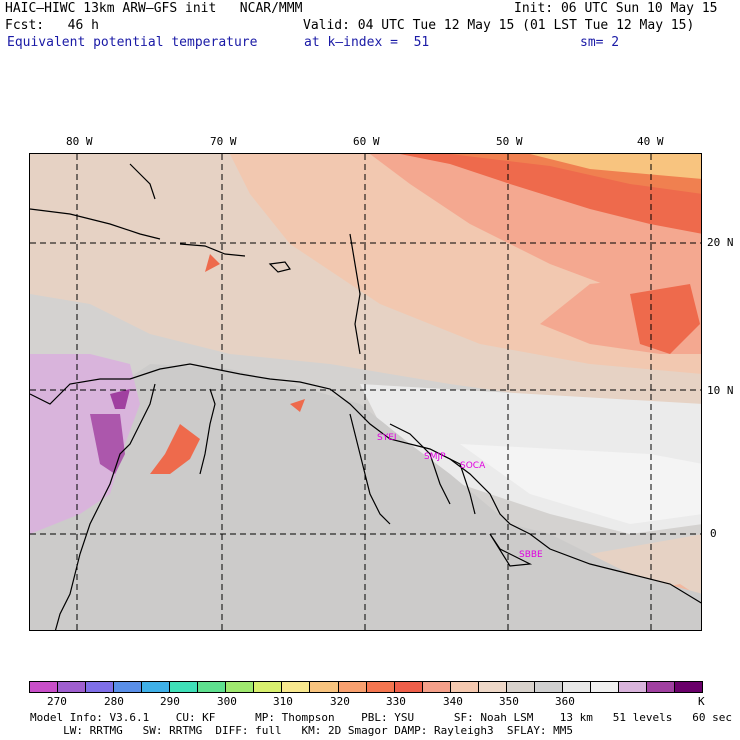  Describe the element at coordinates (531, 555) in the screenshot. I see `station-label: SBBE` at that location.